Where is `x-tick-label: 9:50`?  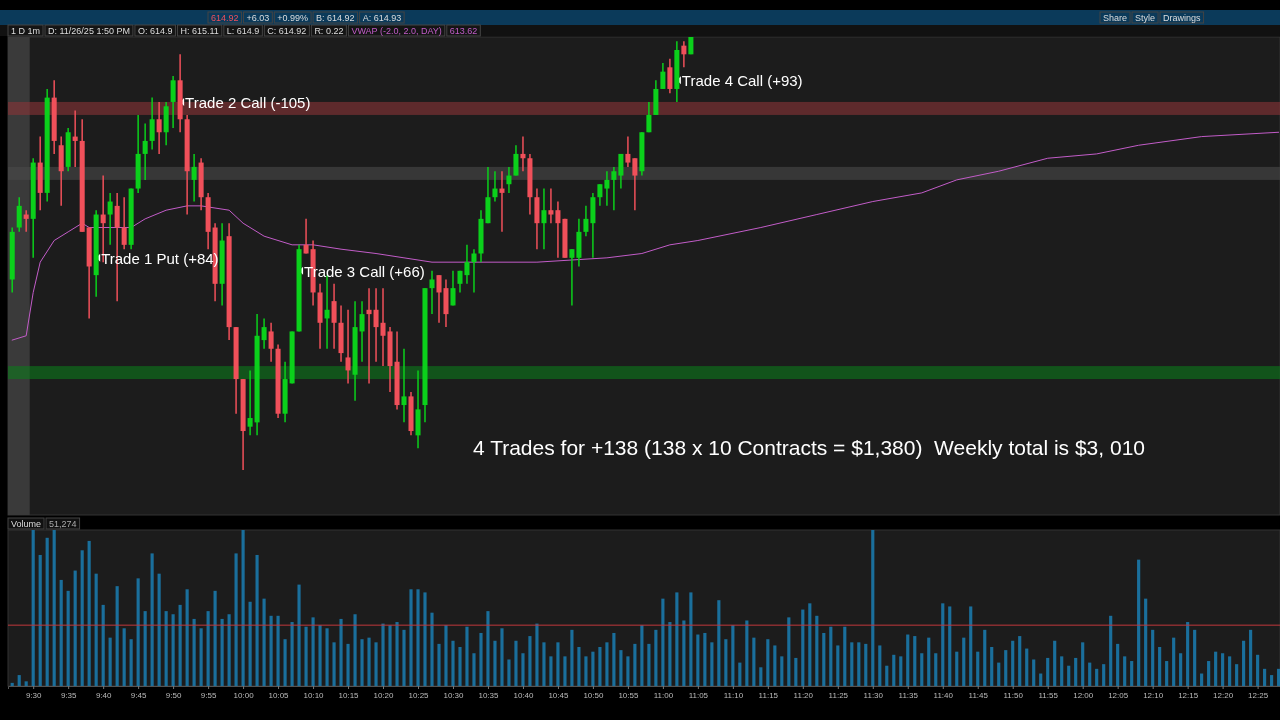 x-tick-label: 9:50 is located at coordinates (173, 695).